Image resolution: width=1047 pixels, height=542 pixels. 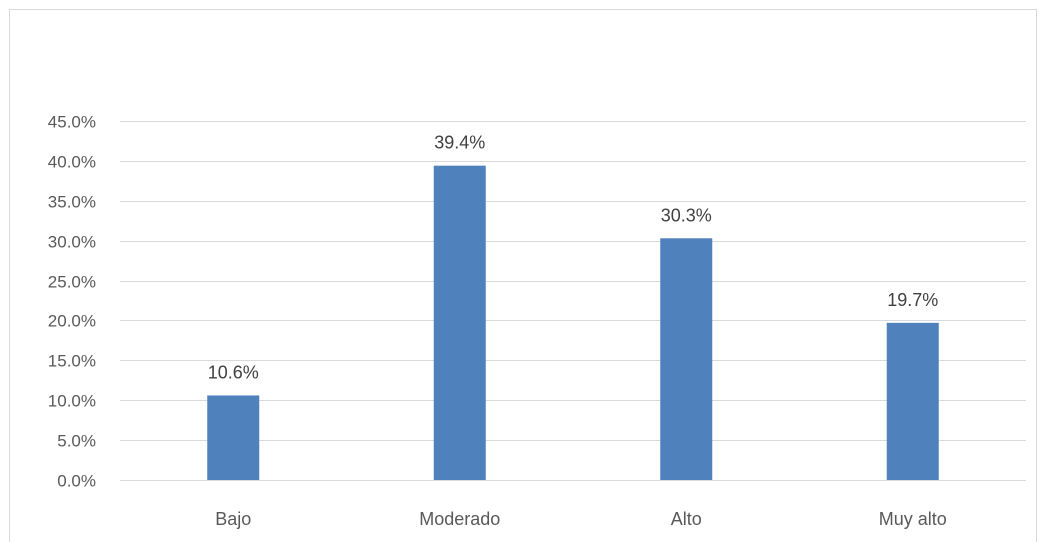 What do you see at coordinates (233, 519) in the screenshot?
I see `category-label: Bajo` at bounding box center [233, 519].